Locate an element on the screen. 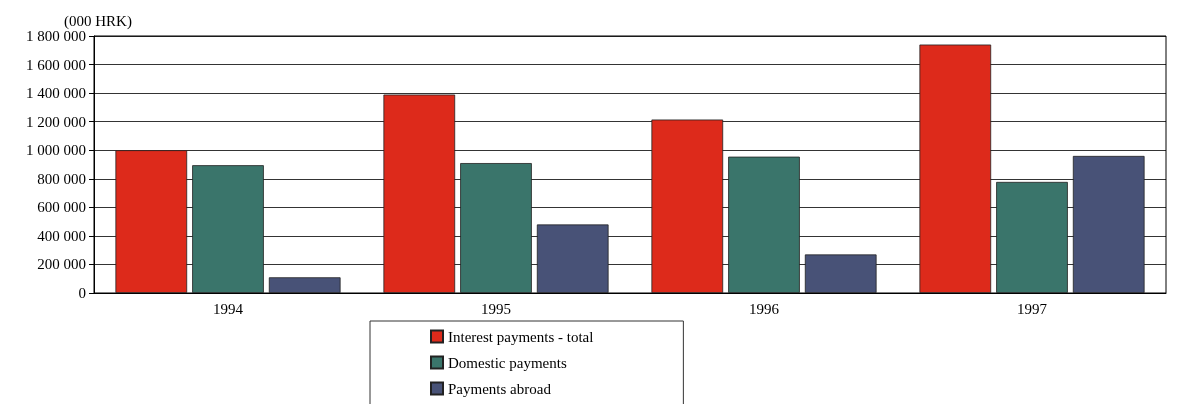  y-tick-label: 800 000 is located at coordinates (61, 178).